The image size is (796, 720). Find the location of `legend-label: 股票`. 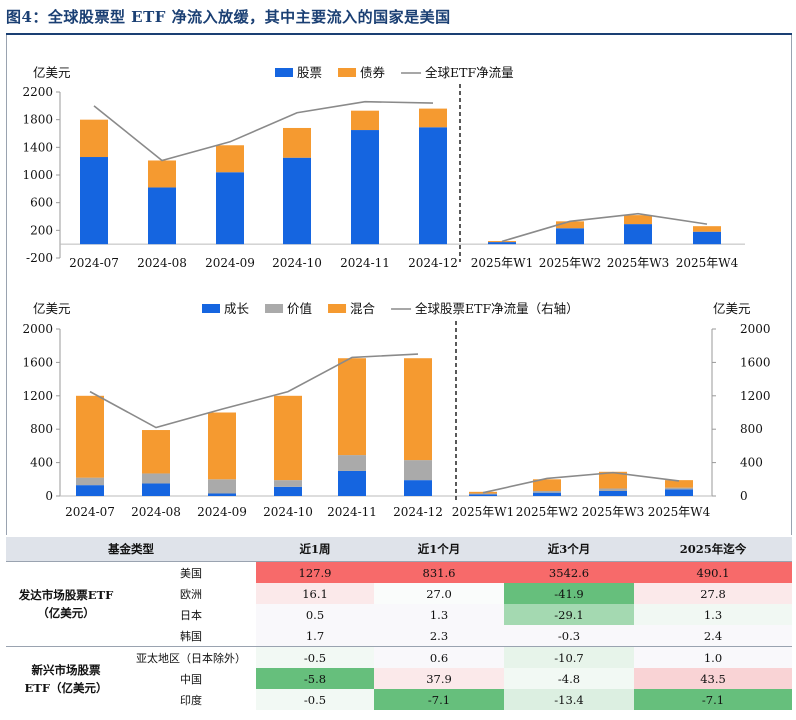

legend-label: 股票 is located at coordinates (309, 72).